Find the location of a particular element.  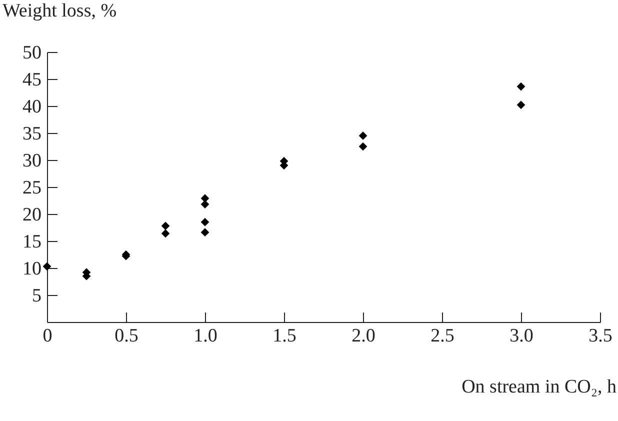

x-tick-label: 3.0 is located at coordinates (522, 336).